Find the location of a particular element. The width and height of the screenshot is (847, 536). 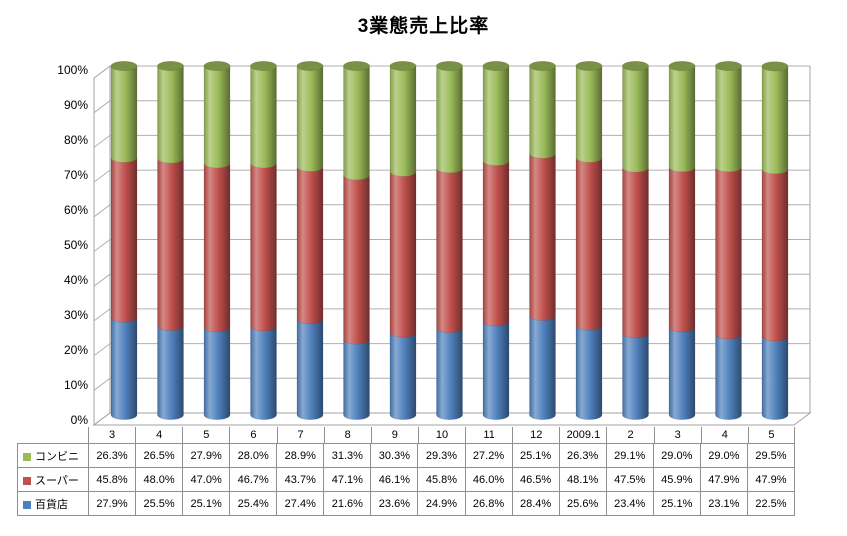

legend-item: 百貨店 is located at coordinates (53, 503).